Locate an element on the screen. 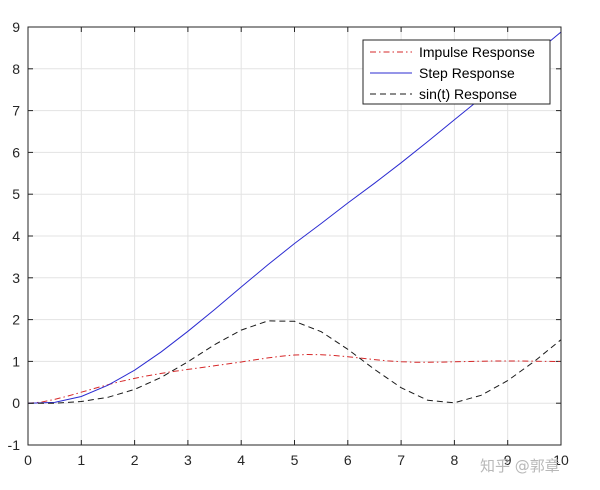  x-tick-label: 0 is located at coordinates (28, 460).